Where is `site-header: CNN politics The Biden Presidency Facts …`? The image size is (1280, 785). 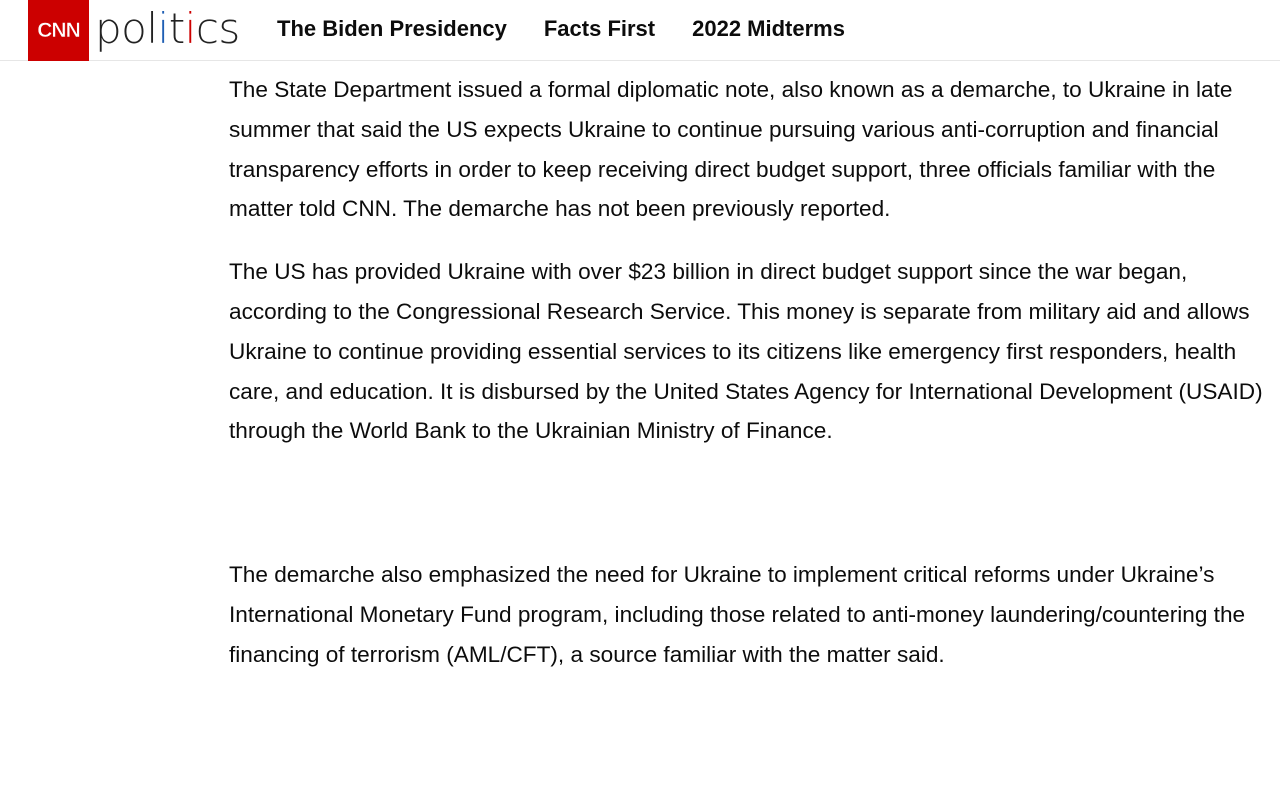 site-header: CNN politics The Biden Presidency Facts … is located at coordinates (640, 30).